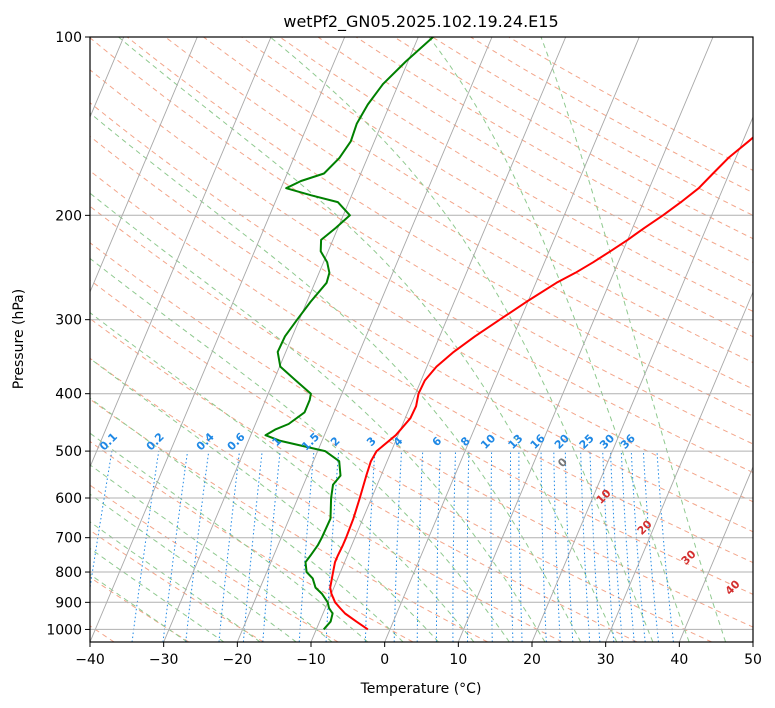 The image size is (775, 708). Describe the element at coordinates (68, 395) in the screenshot. I see `y-tick-label: 400` at that location.